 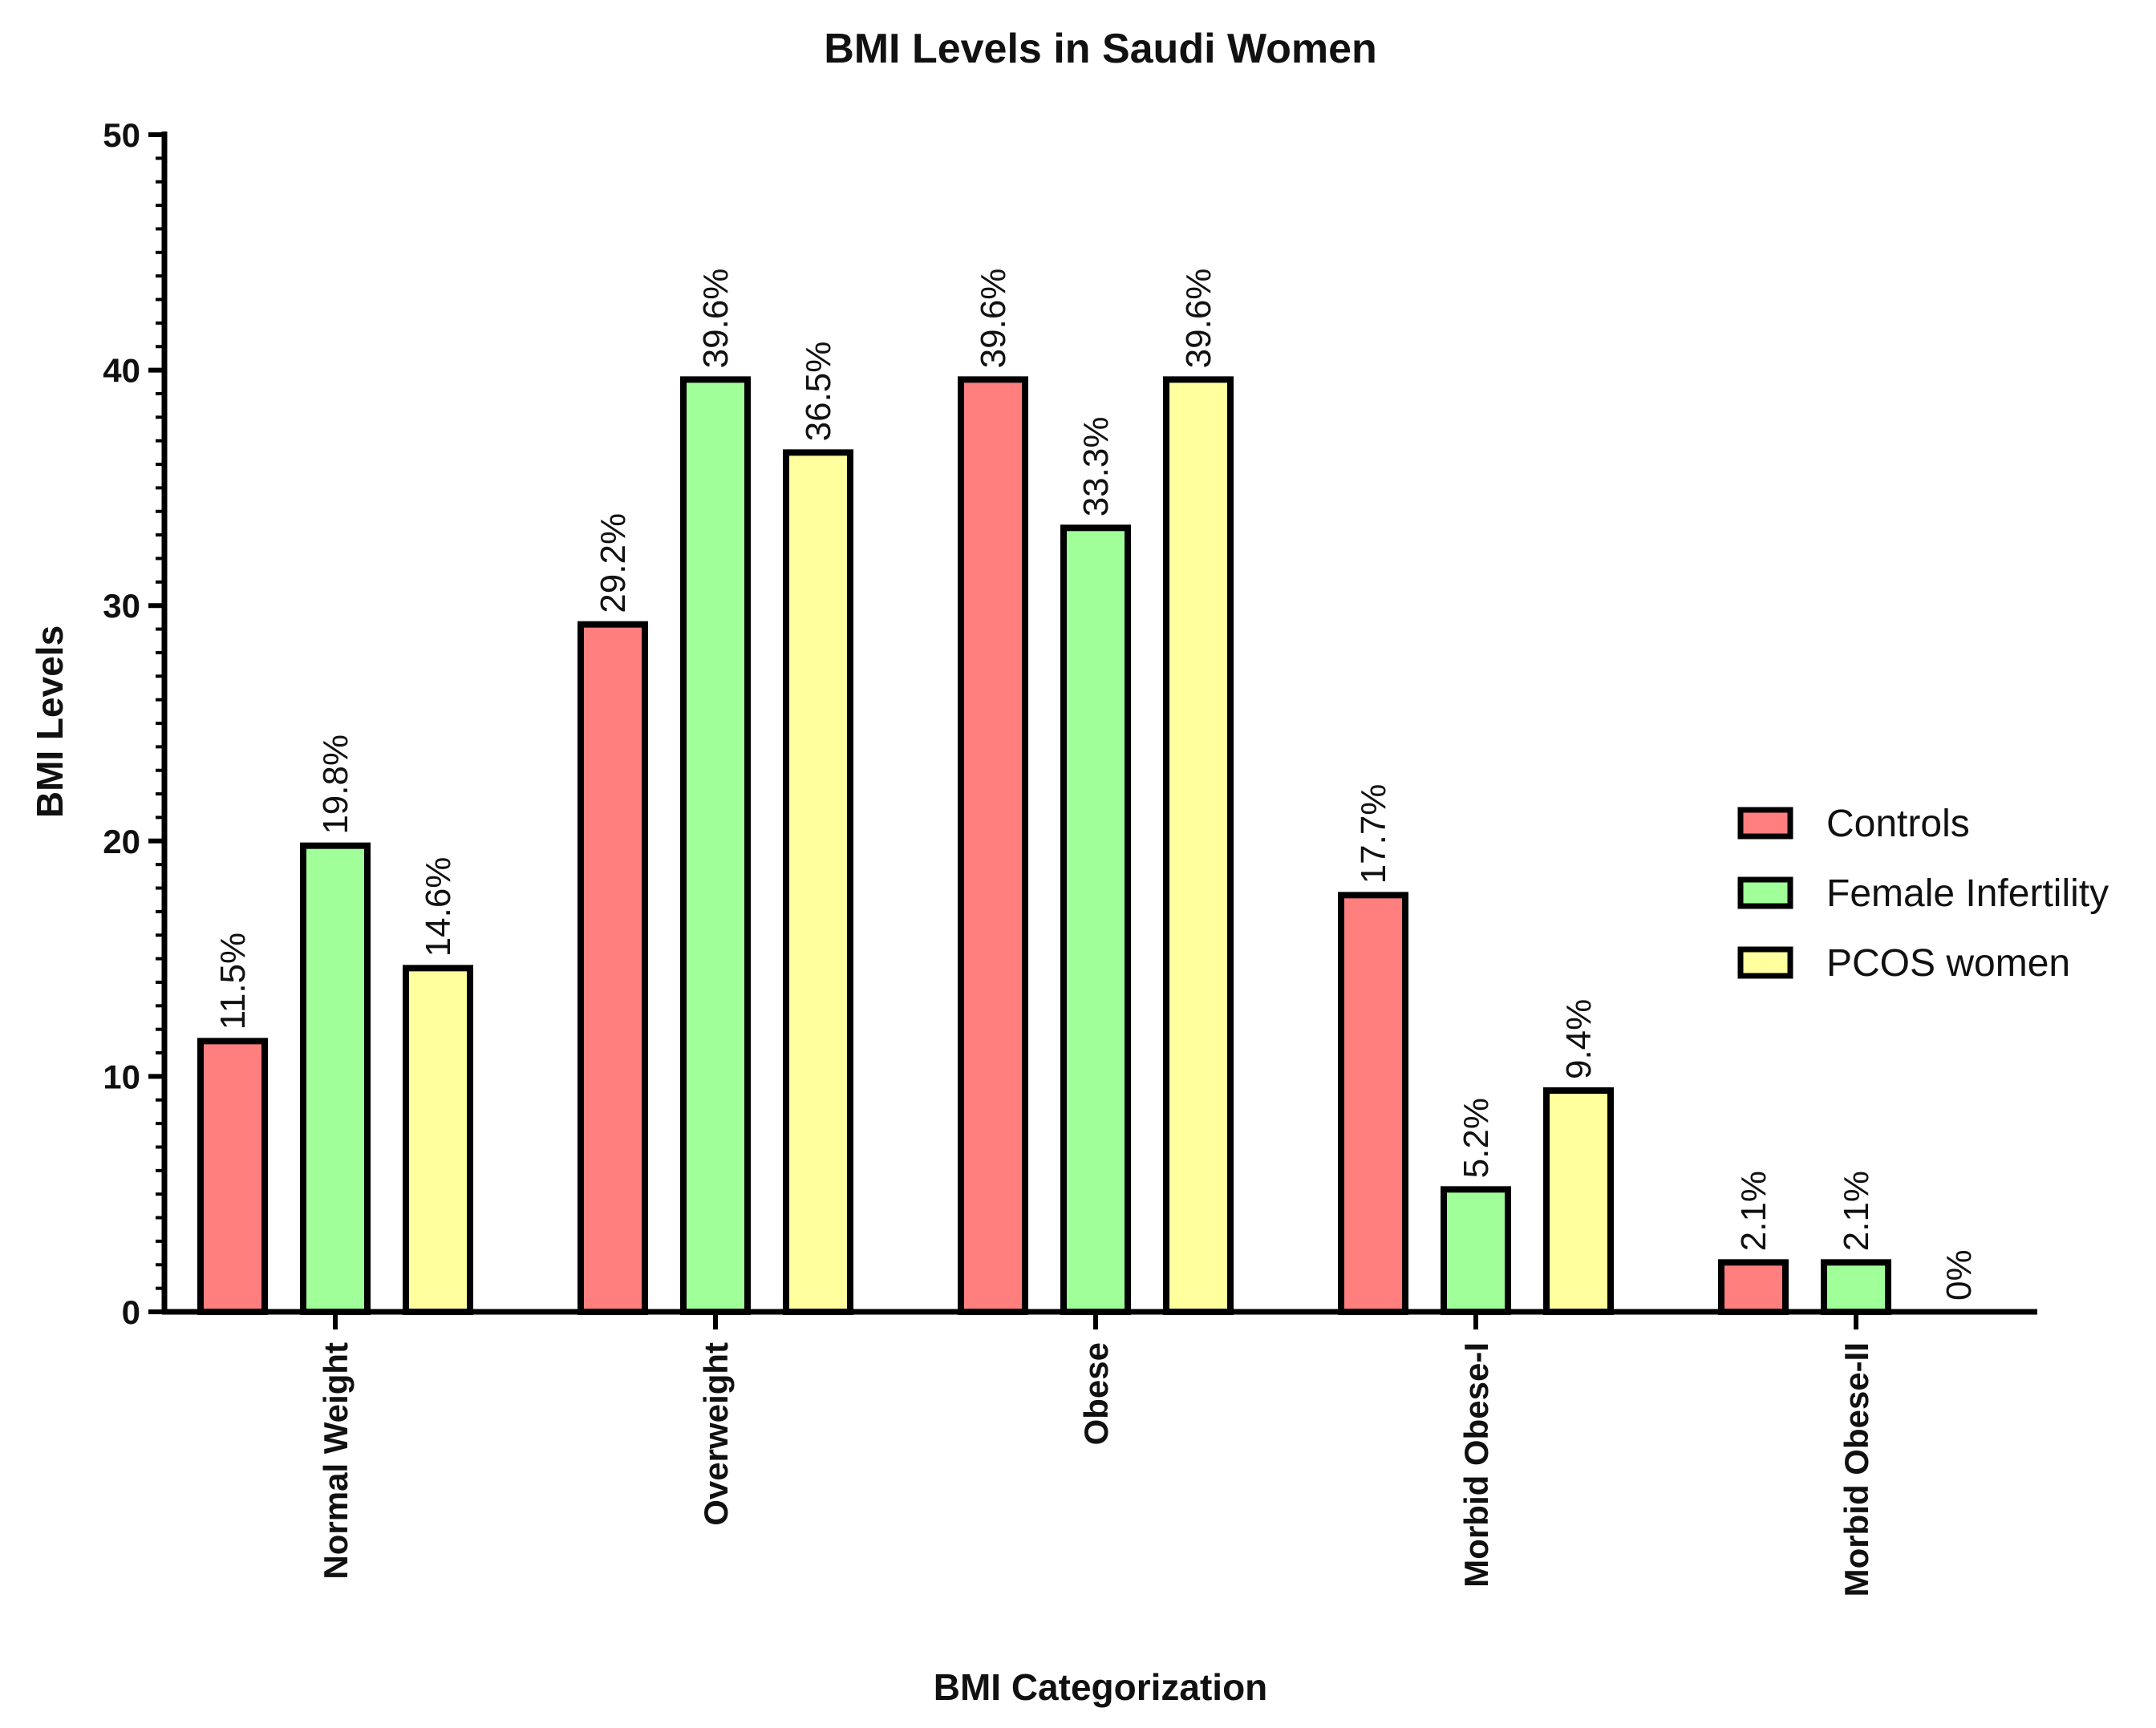 What do you see at coordinates (1898, 824) in the screenshot?
I see `legend-label: Controls` at bounding box center [1898, 824].